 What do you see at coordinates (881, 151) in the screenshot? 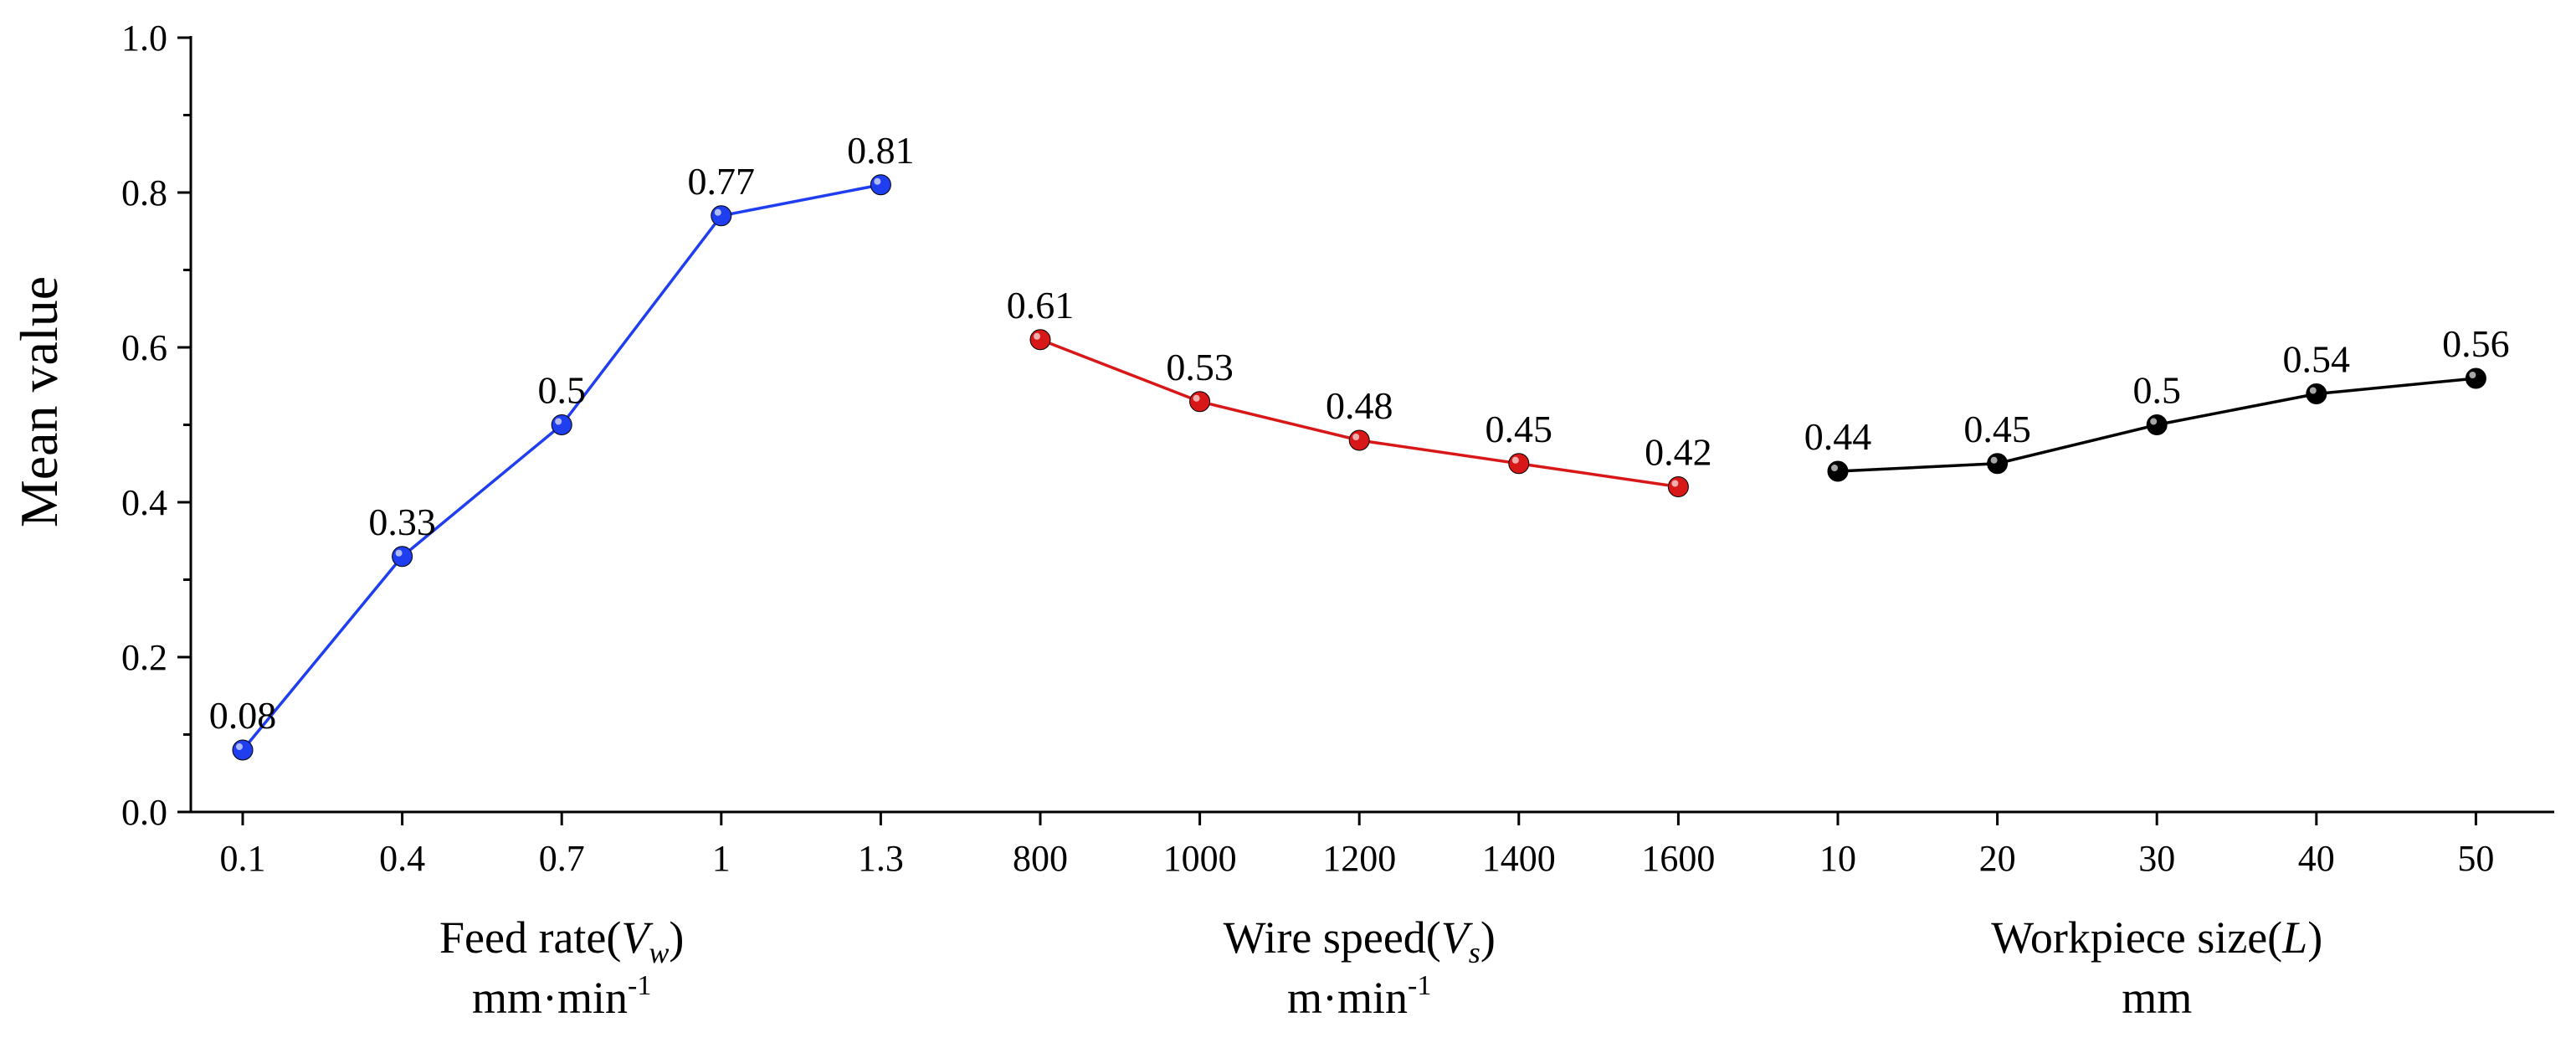
I see `data-label: 0.81` at bounding box center [881, 151].